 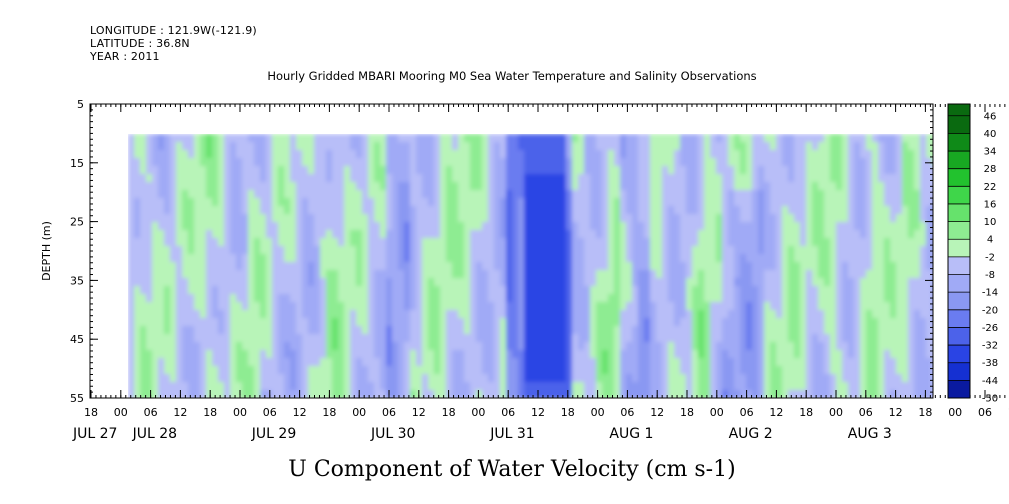 What do you see at coordinates (990, 293) in the screenshot?
I see `colorbar-label: -14` at bounding box center [990, 293].